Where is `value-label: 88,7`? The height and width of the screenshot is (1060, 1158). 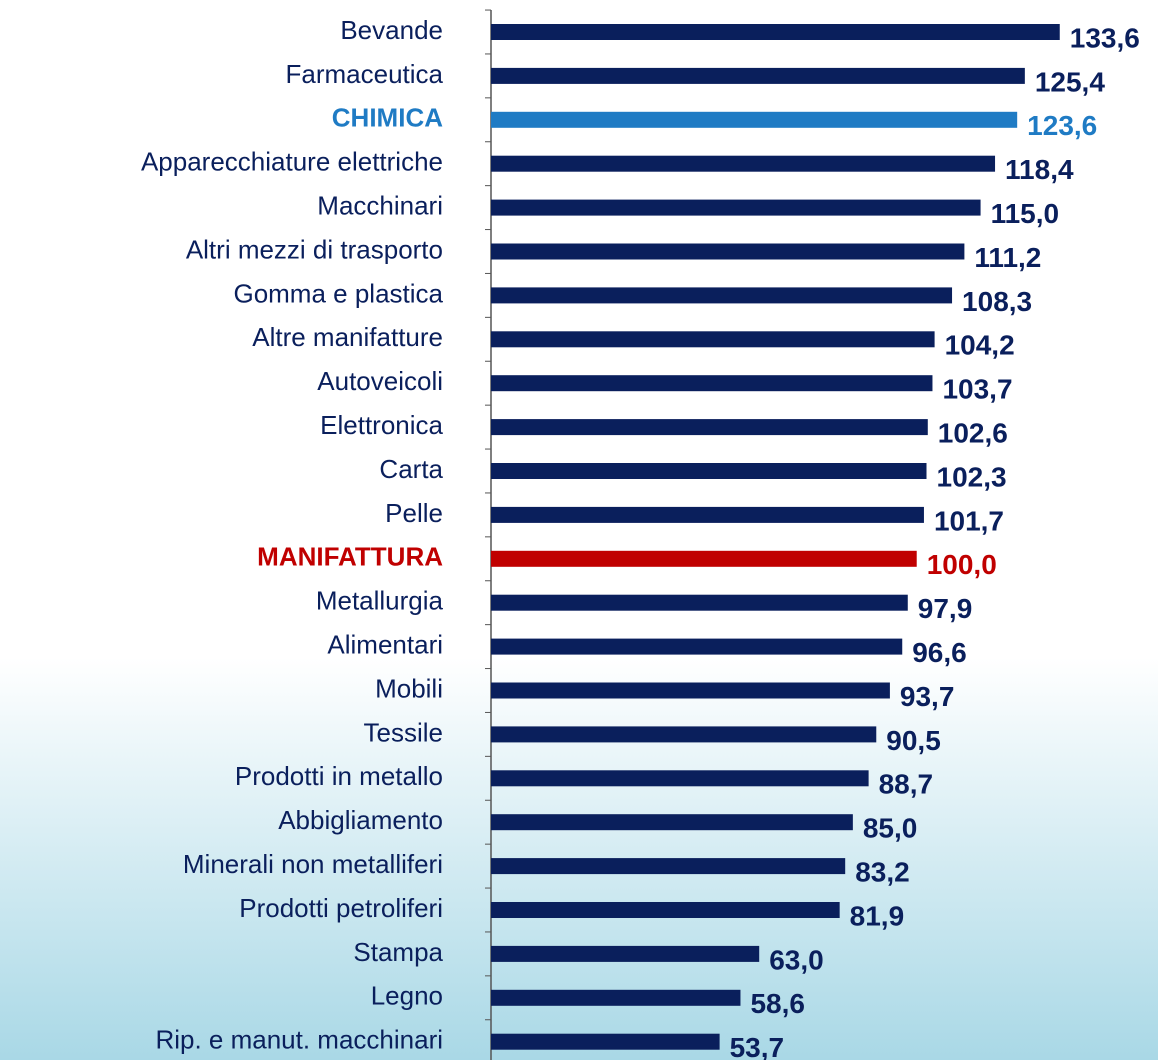 value-label: 88,7 is located at coordinates (906, 784).